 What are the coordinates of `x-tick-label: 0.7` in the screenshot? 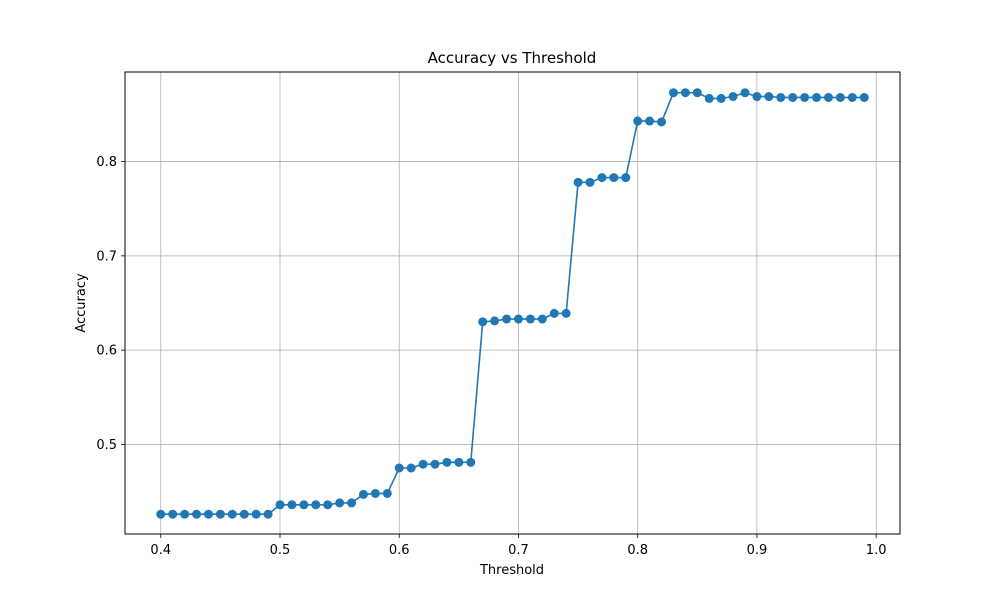 It's located at (518, 550).